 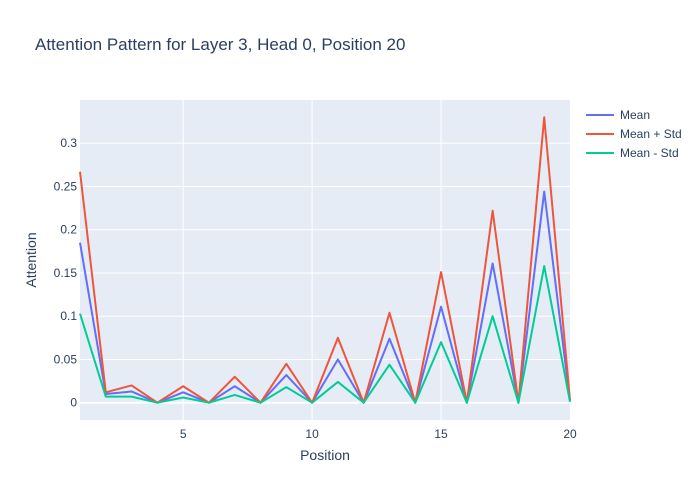 I want to click on y-axis-ticks: 0 0.05 0.1 0.15 0.2 0.25 0.3, so click(x=66, y=272).